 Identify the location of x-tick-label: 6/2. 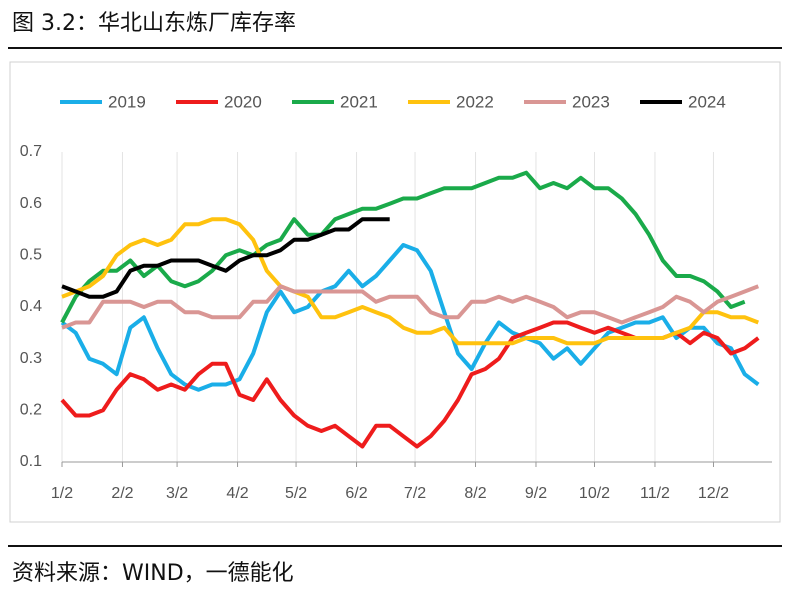
(356, 493).